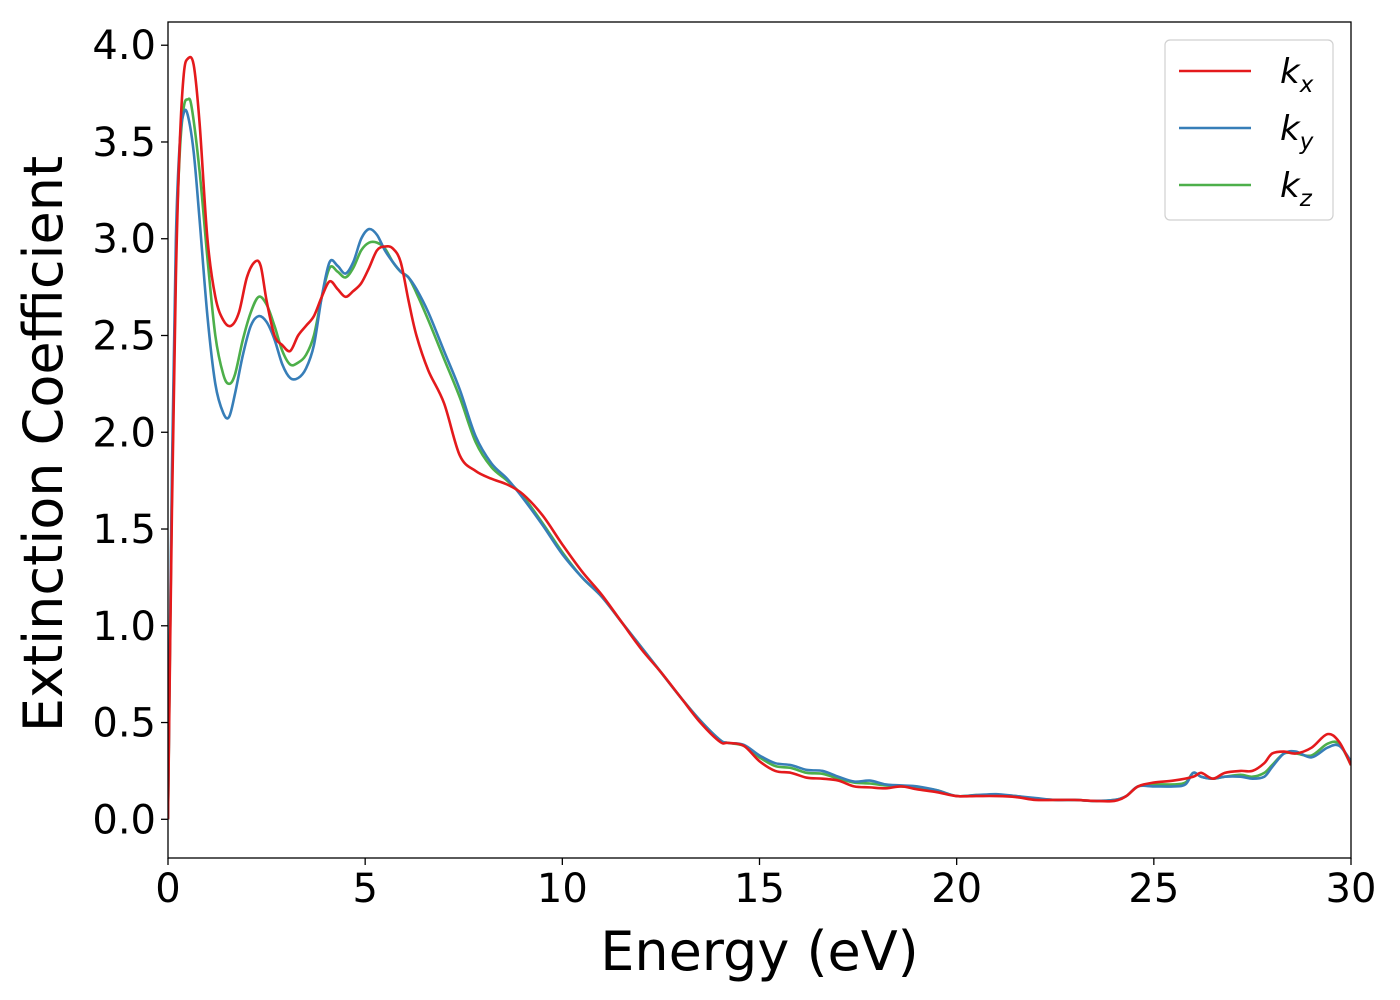  I want to click on x-tick-label: 10, so click(562, 889).